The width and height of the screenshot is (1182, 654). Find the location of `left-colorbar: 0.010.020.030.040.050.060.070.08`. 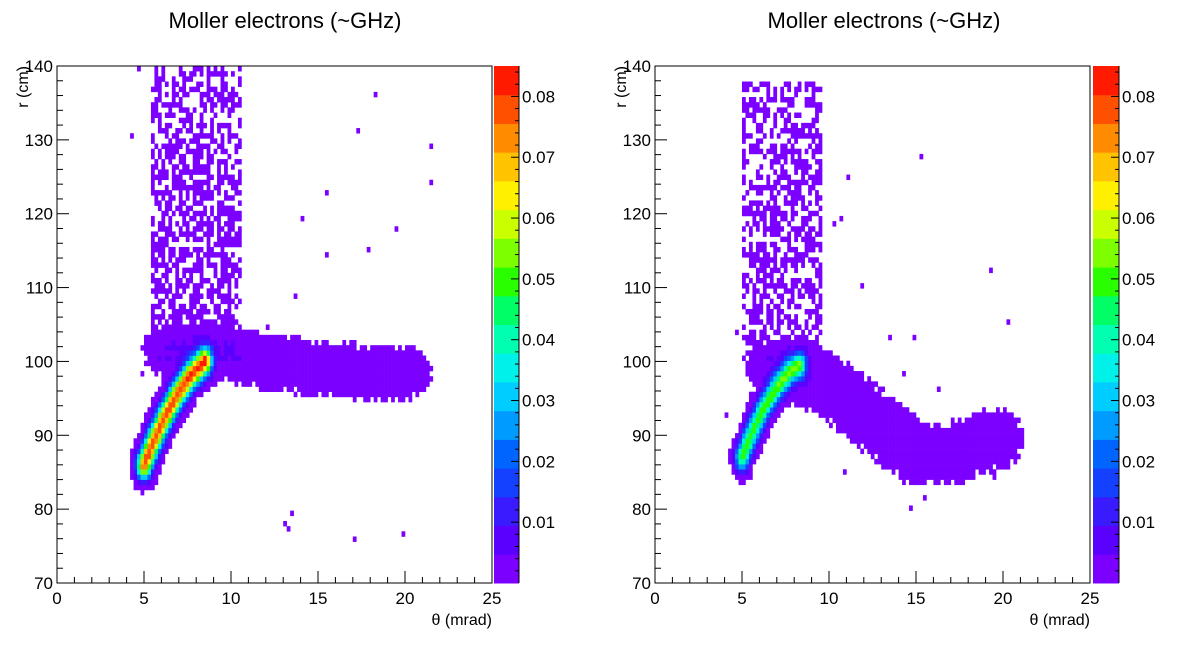

left-colorbar: 0.010.020.030.040.050.060.070.08 is located at coordinates (524, 325).